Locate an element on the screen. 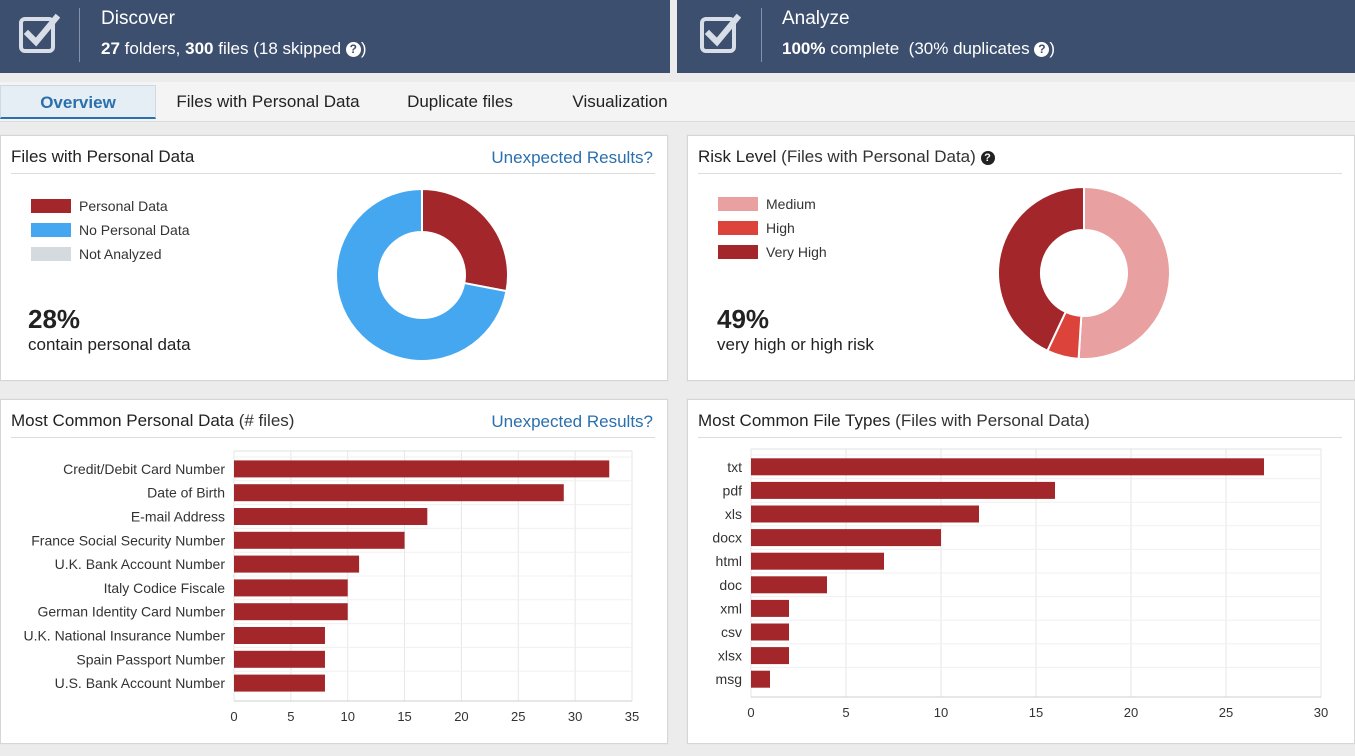  legend-label: Medium is located at coordinates (791, 204).